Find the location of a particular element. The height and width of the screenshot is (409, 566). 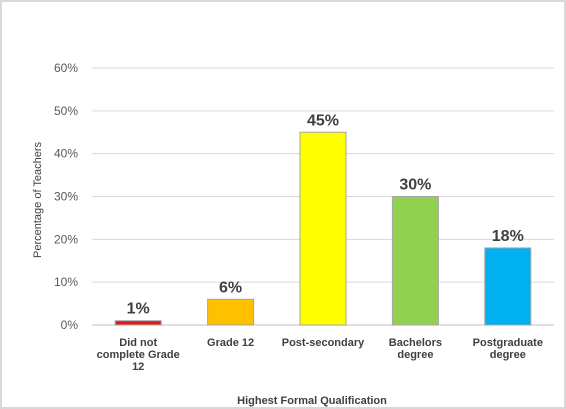

y-tick-label: 20% is located at coordinates (66, 239).